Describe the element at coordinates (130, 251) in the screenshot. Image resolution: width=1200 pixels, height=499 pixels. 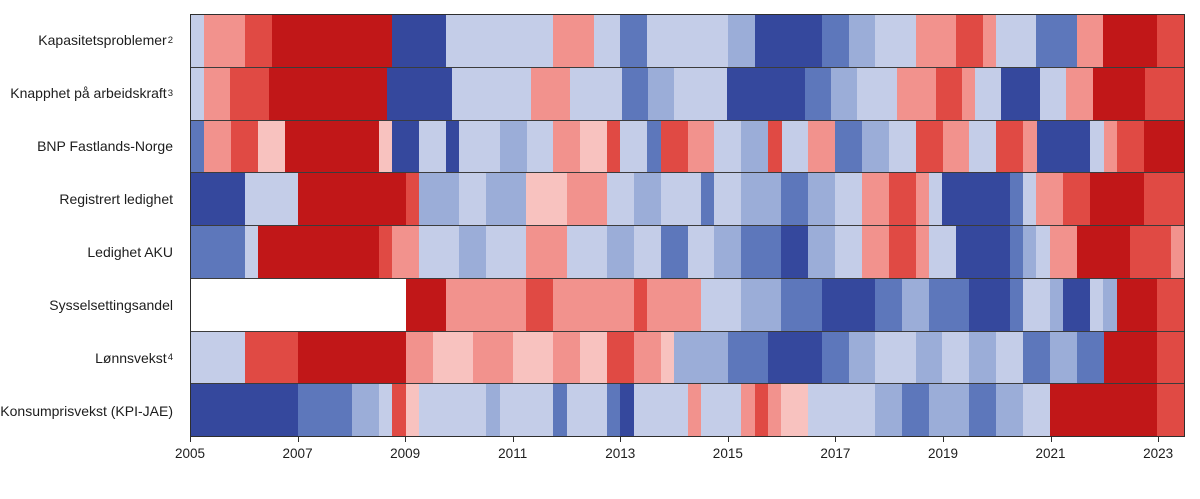
I see `row-label-text: Ledighet AKU` at that location.